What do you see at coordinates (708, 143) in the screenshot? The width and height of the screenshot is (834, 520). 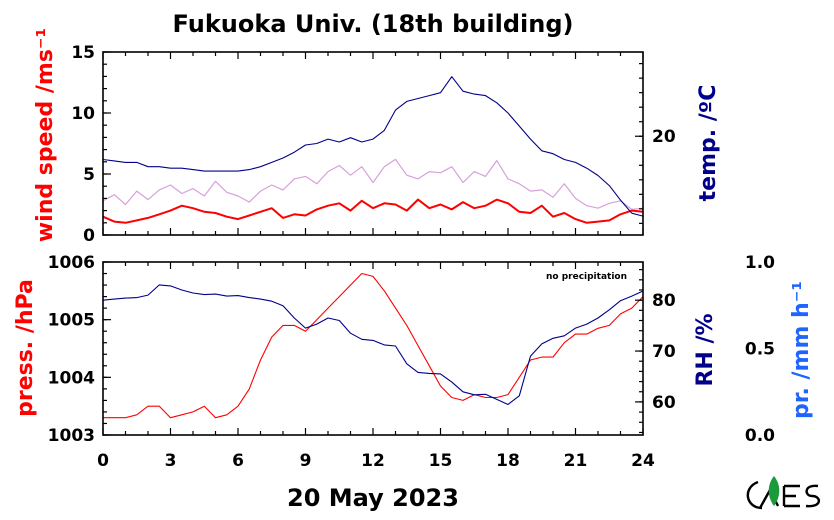 I see `temp-axis-label: temp. /ºC` at bounding box center [708, 143].